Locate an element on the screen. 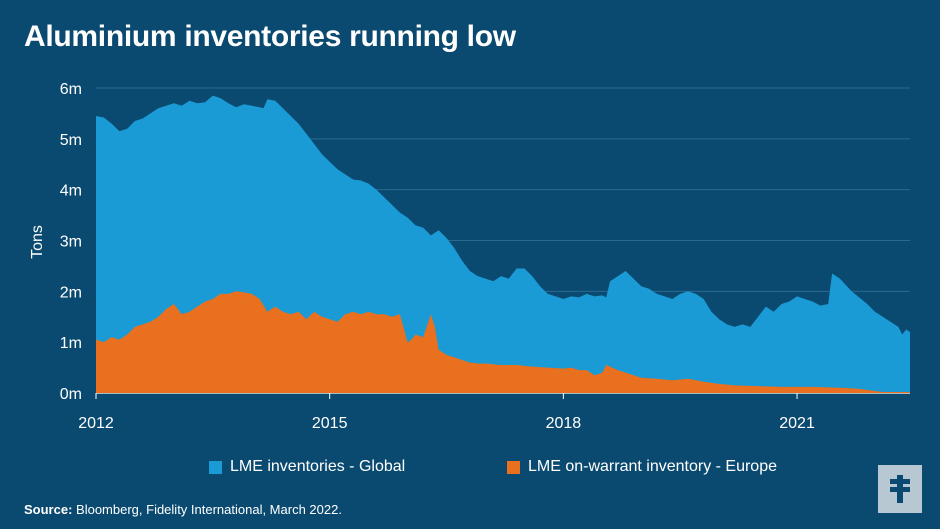  y-tick-label: 3m is located at coordinates (71, 242).